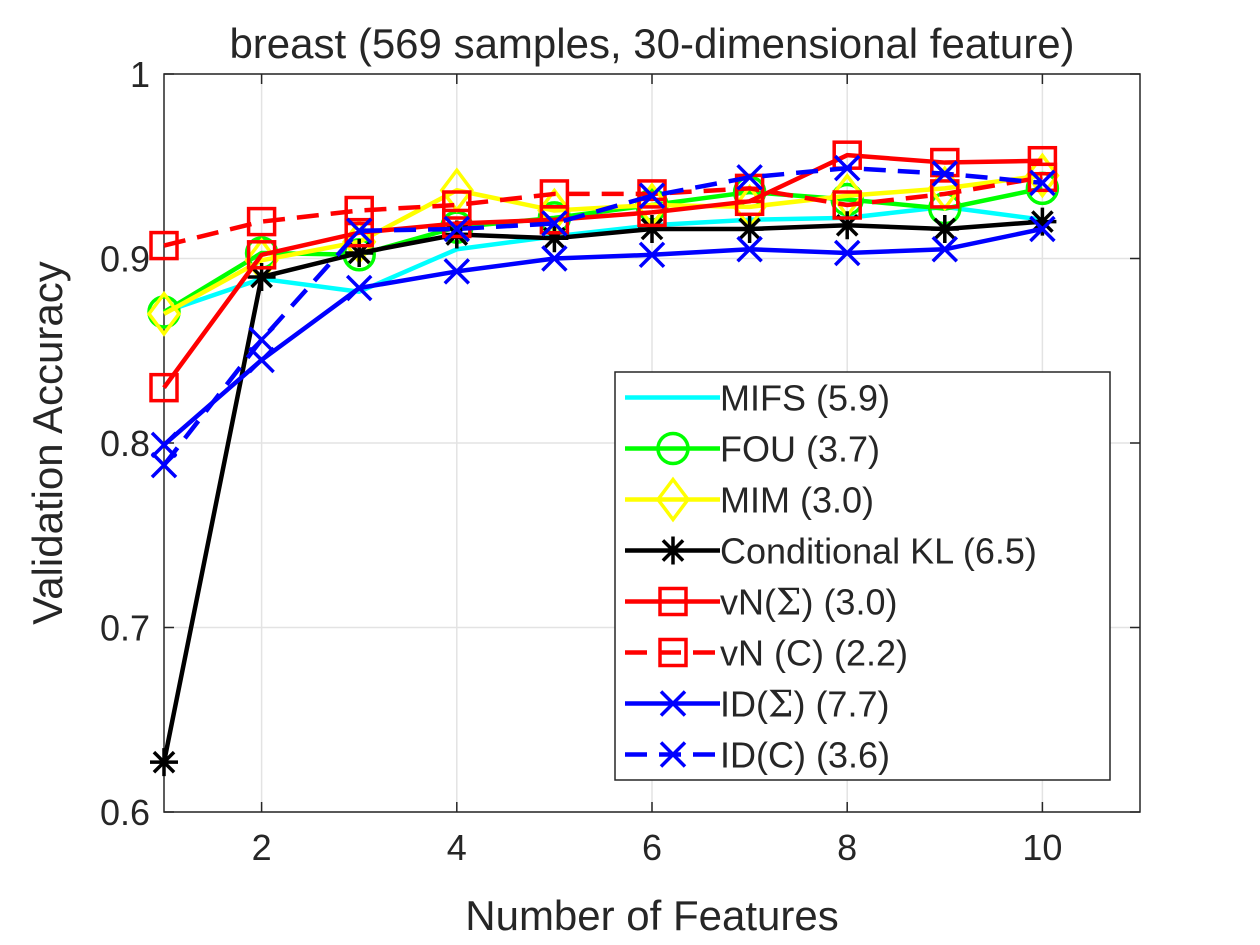 This screenshot has width=1260, height=945. I want to click on legend-entry: Conditional KL (6.5), so click(831, 551).